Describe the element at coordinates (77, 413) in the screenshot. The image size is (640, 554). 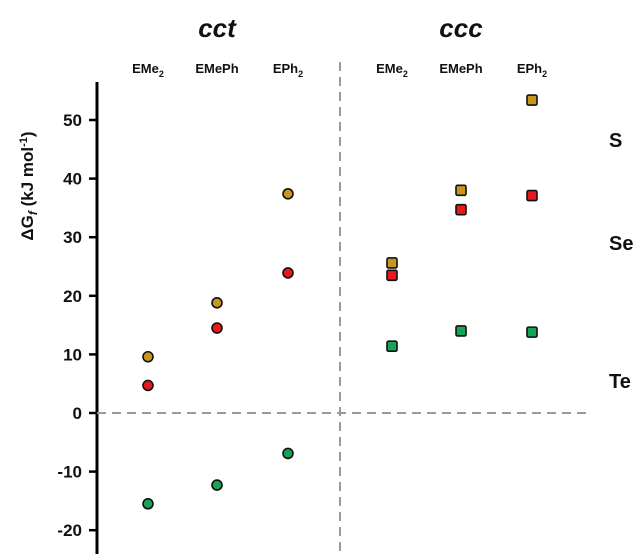
I see `y-tick-label: 0` at that location.